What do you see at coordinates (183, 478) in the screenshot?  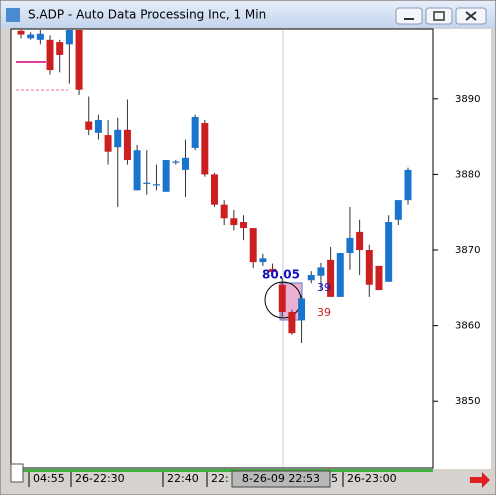 I see `x-tick-label: 22:40` at bounding box center [183, 478].